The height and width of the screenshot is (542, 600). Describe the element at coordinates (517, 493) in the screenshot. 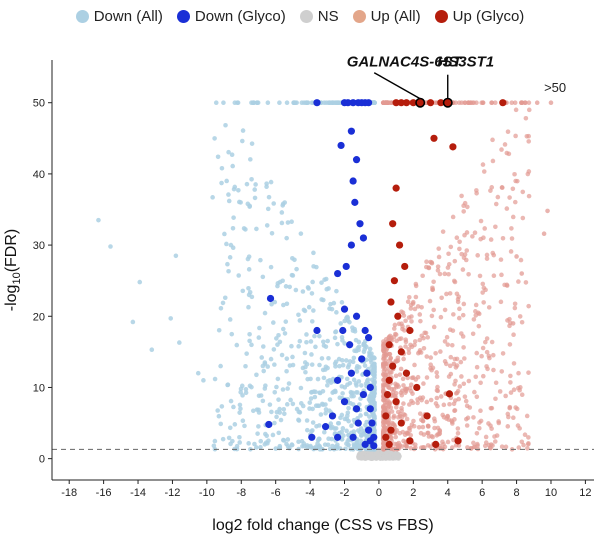

I see `x-tick-label: 8` at that location.